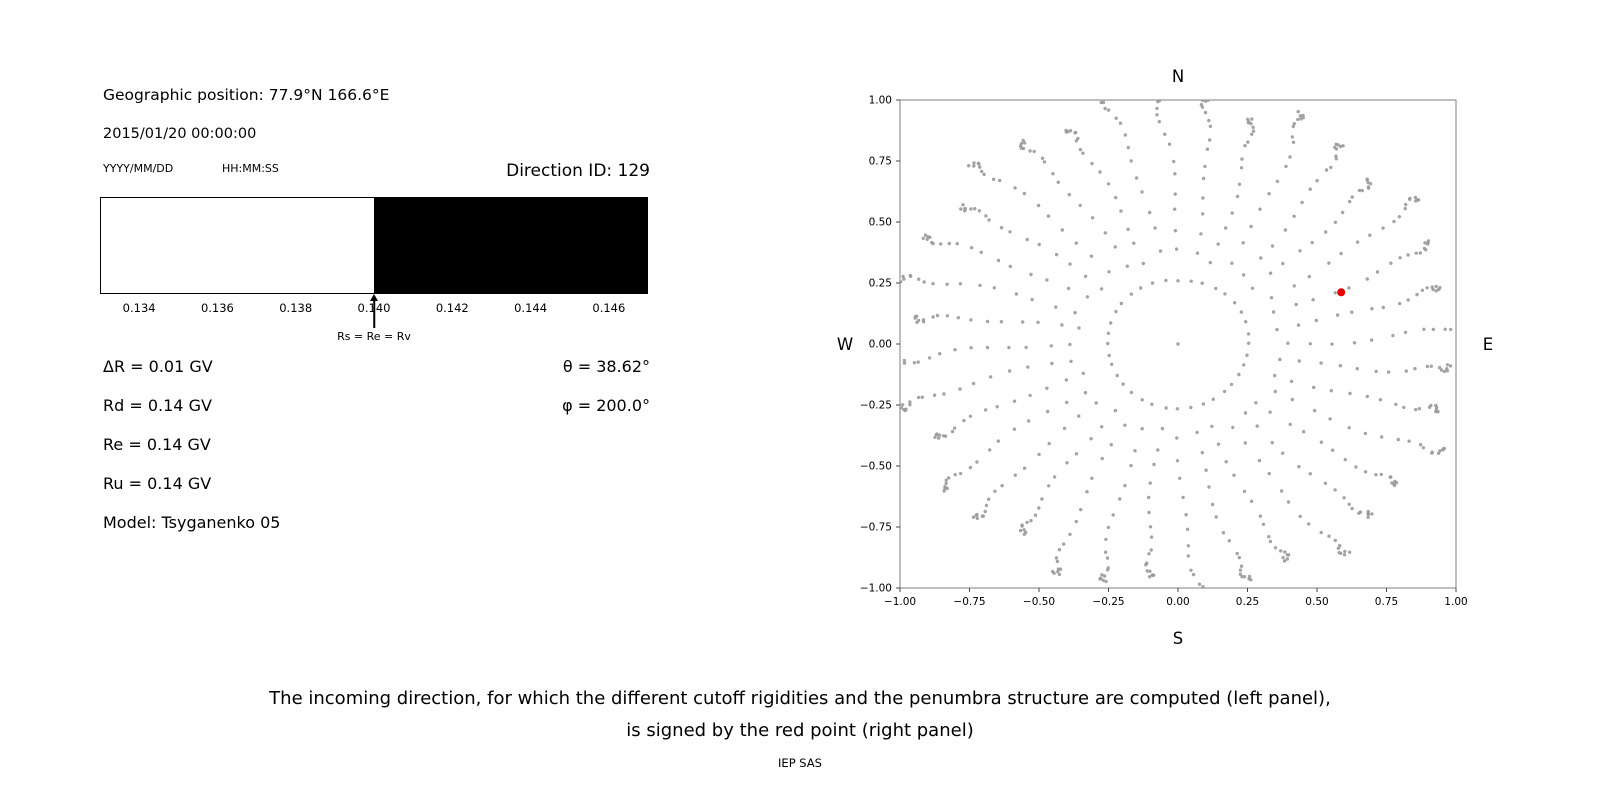  Describe the element at coordinates (969, 602) in the screenshot. I see `x-tick-label: −0.75` at that location.